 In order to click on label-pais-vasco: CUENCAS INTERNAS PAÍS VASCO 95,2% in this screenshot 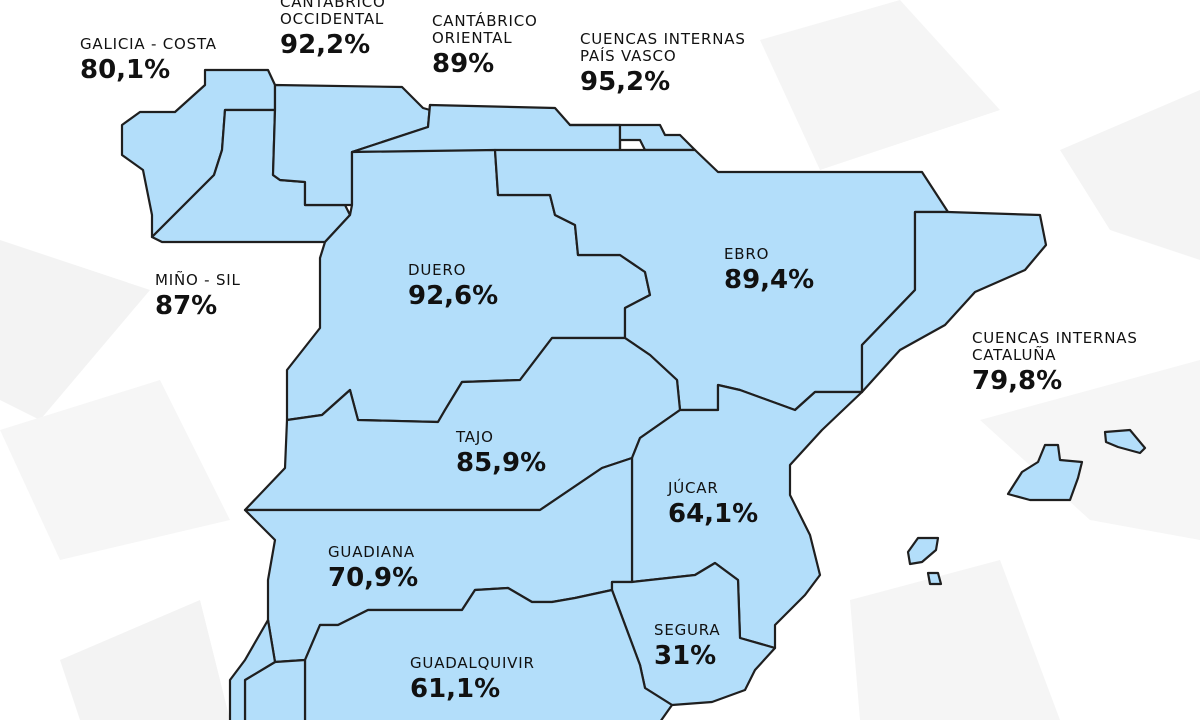, I will do `click(672, 63)`.